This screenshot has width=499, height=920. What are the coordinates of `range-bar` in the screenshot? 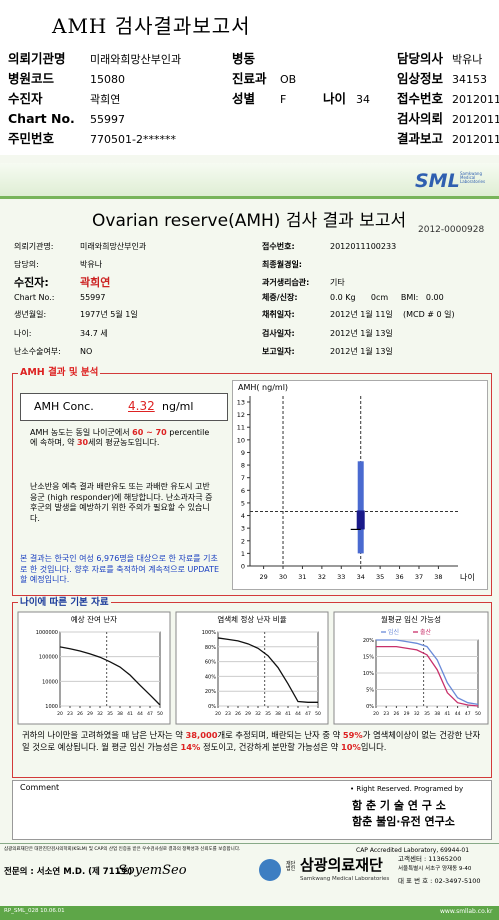 It's located at (360, 507).